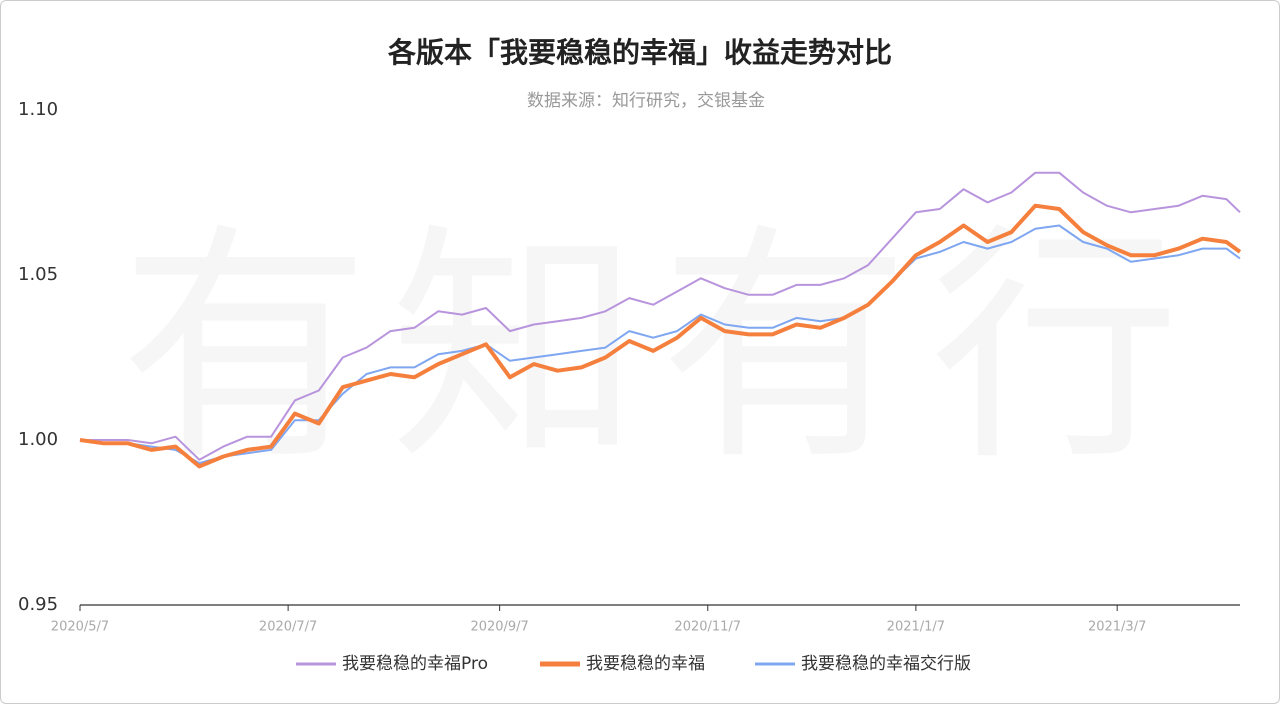 The image size is (1280, 704). Describe the element at coordinates (639, 52) in the screenshot. I see `chart-title: 各版本「我要稳稳的幸福」收益走势对比` at that location.